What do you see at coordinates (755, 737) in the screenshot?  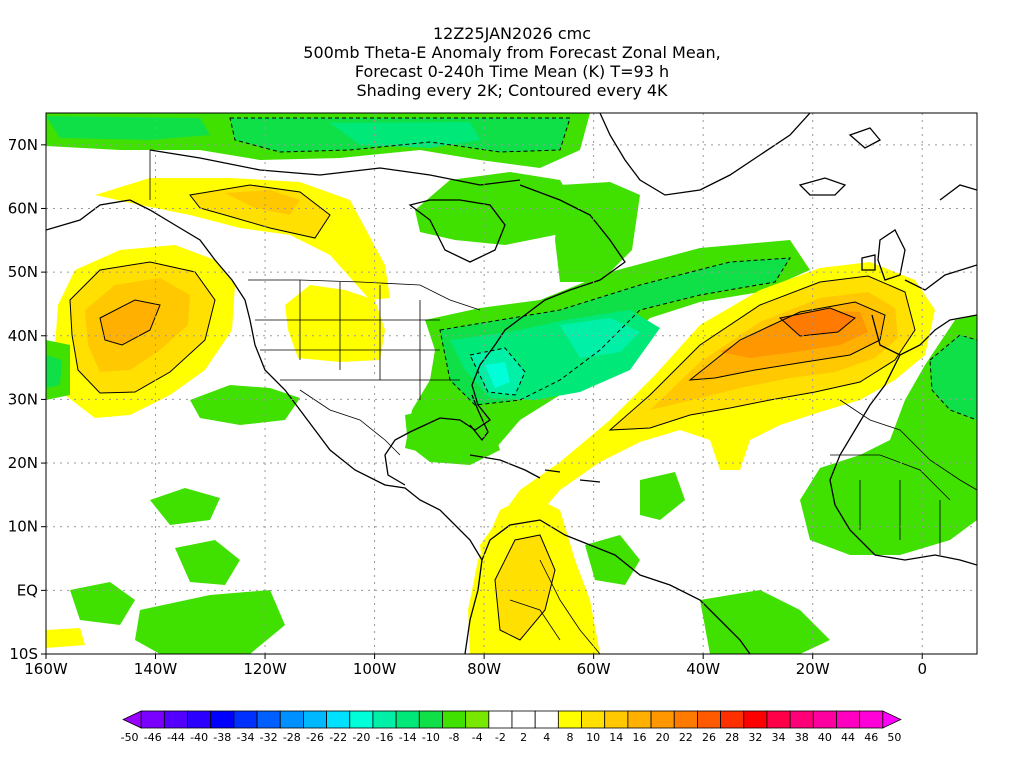 I see `colorbar-label: 32` at bounding box center [755, 737].